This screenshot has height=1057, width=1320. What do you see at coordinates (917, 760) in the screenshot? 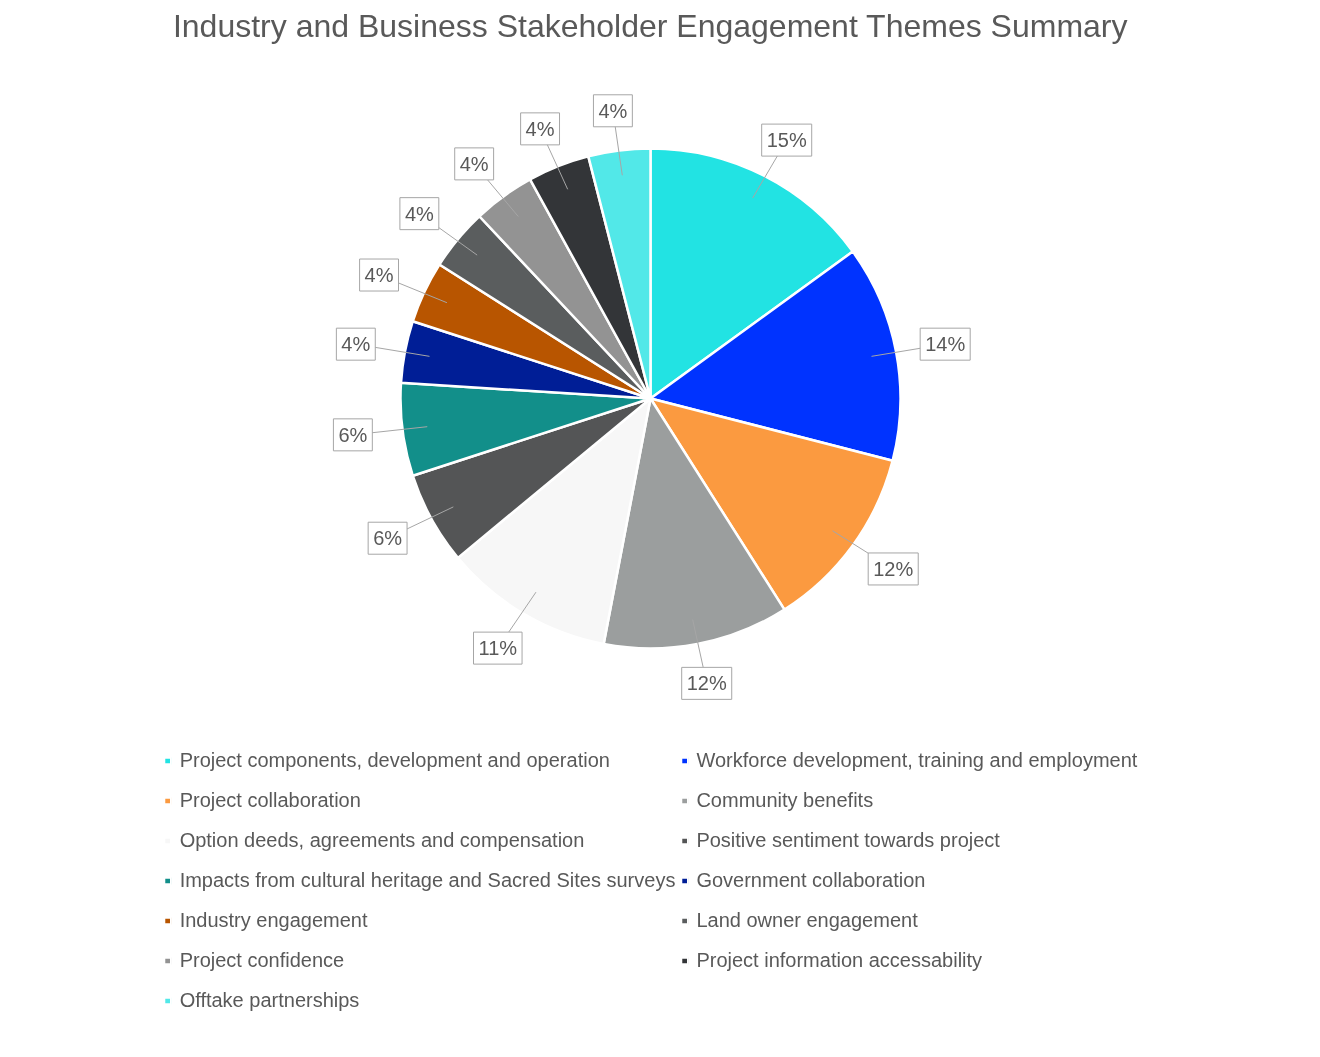
I see `legend-label: Workforce development, training and employment` at bounding box center [917, 760].